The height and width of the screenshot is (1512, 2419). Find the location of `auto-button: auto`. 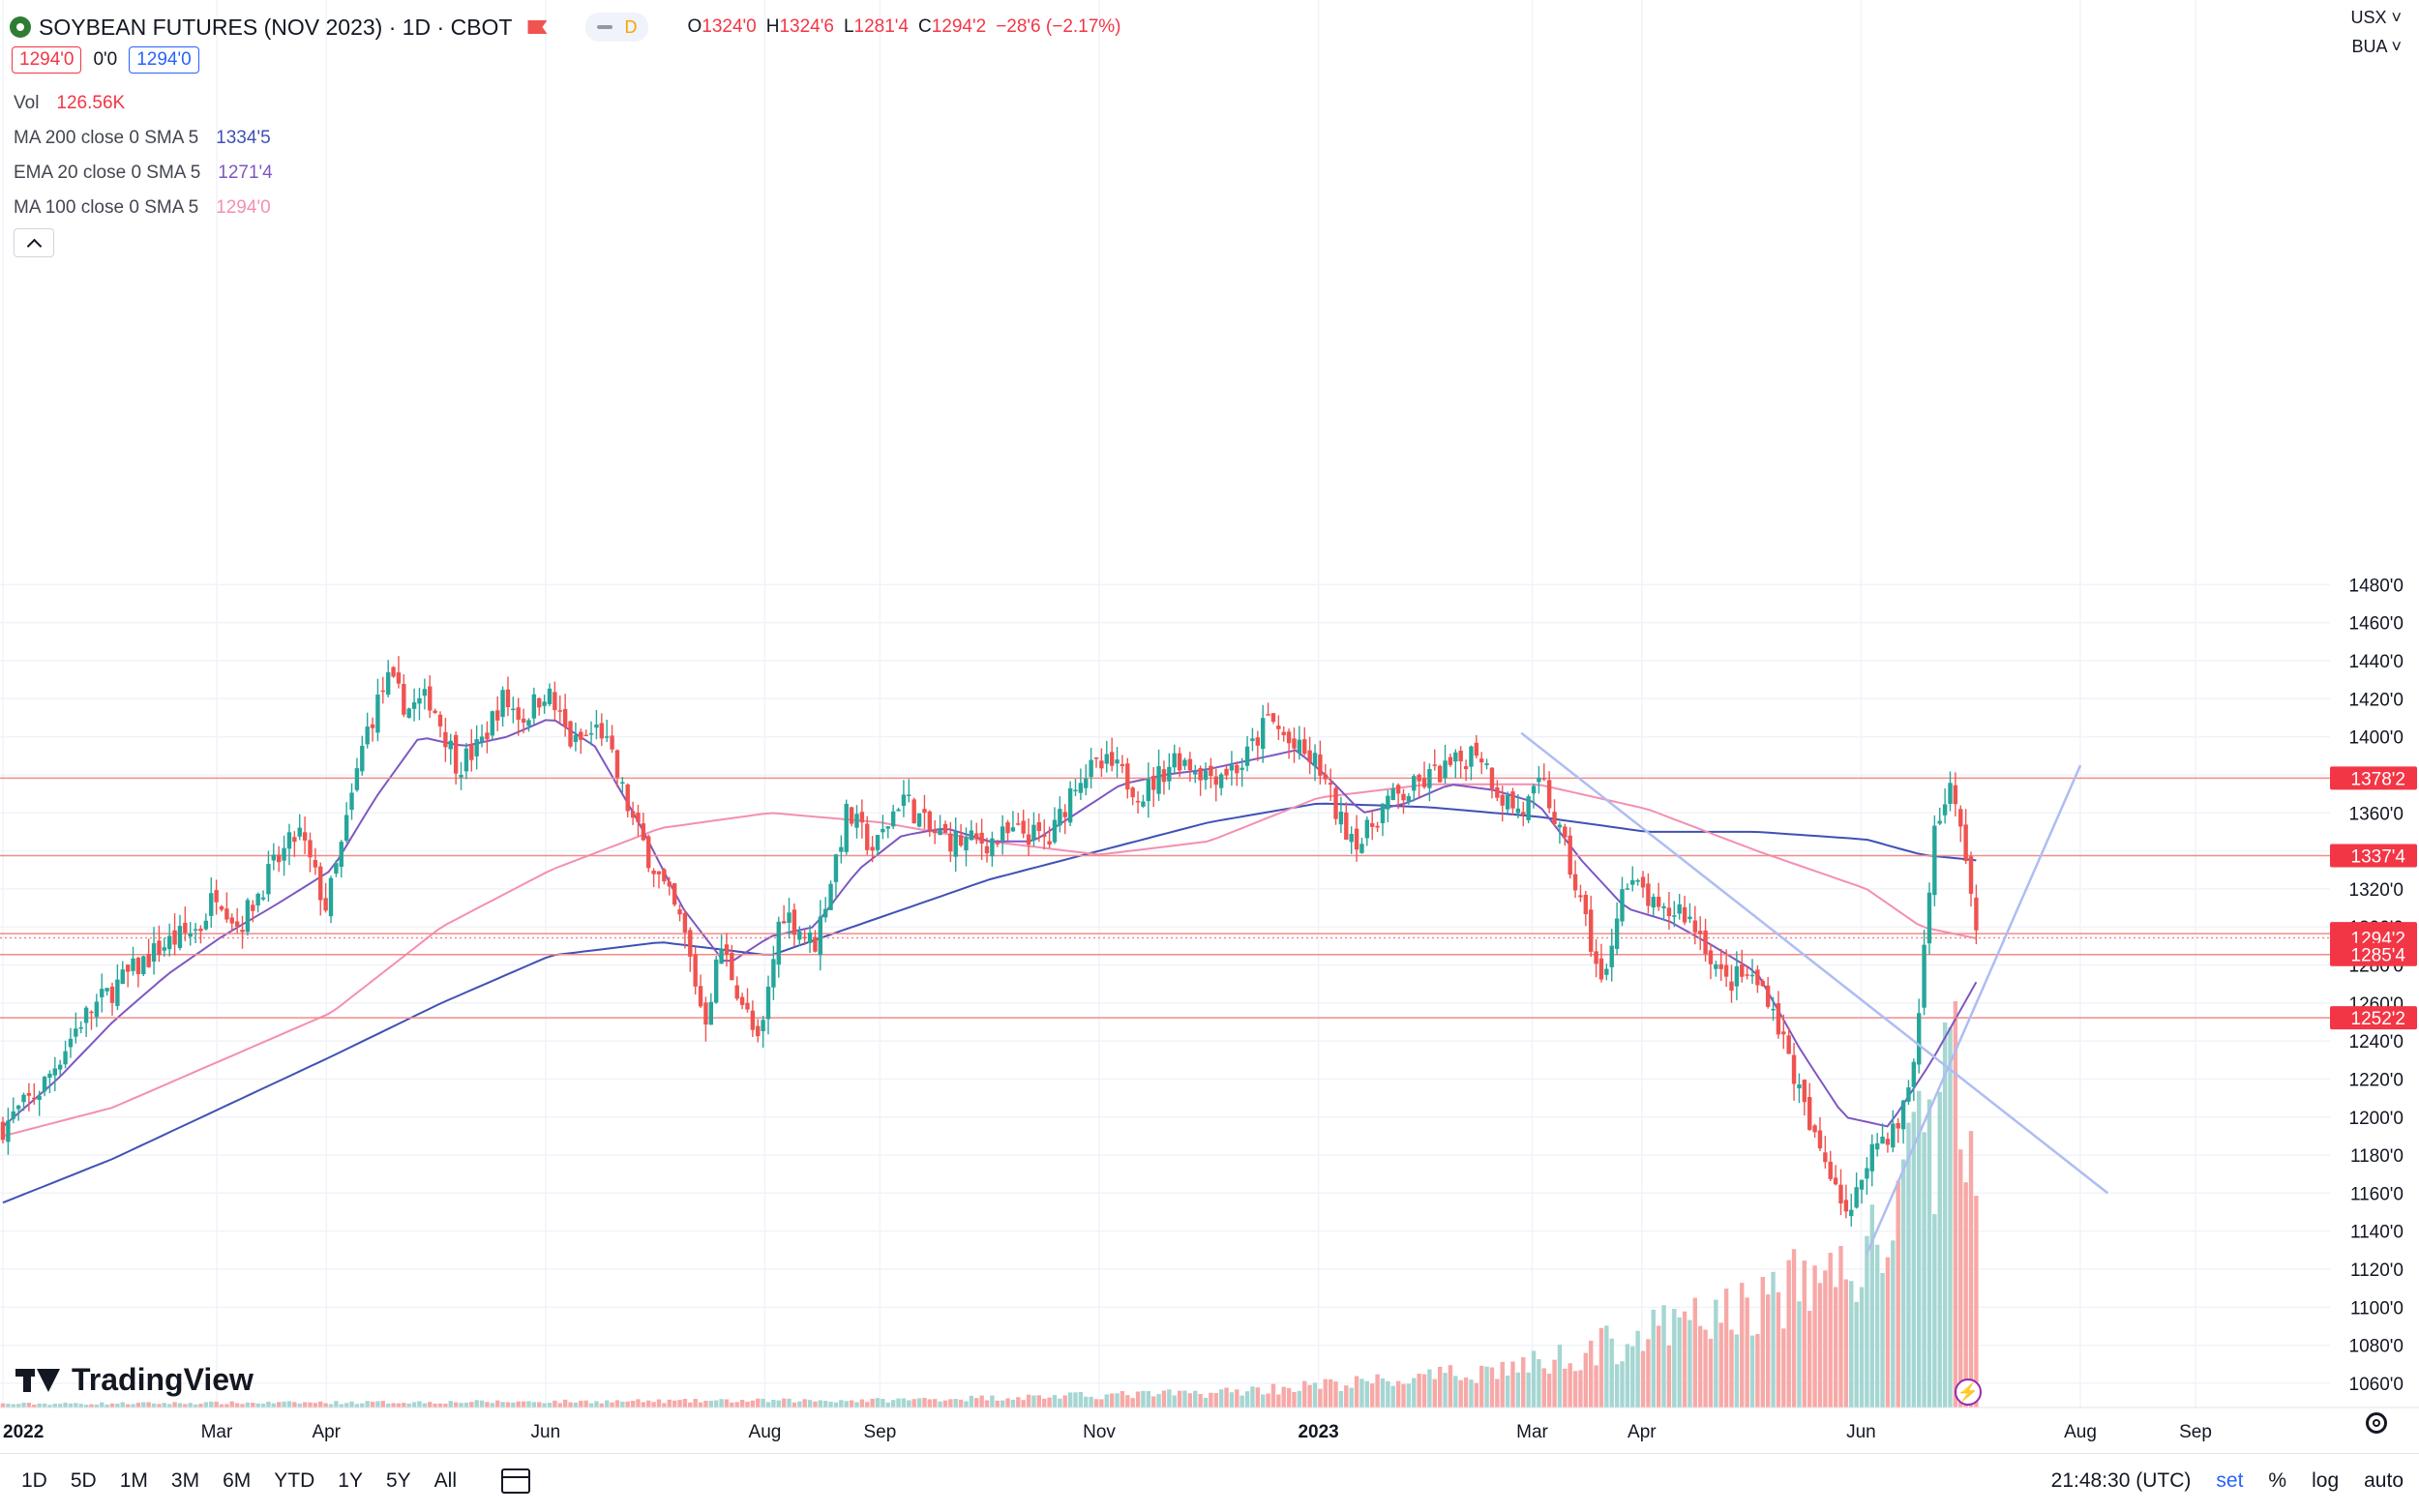

auto-button: auto is located at coordinates (2384, 1481).